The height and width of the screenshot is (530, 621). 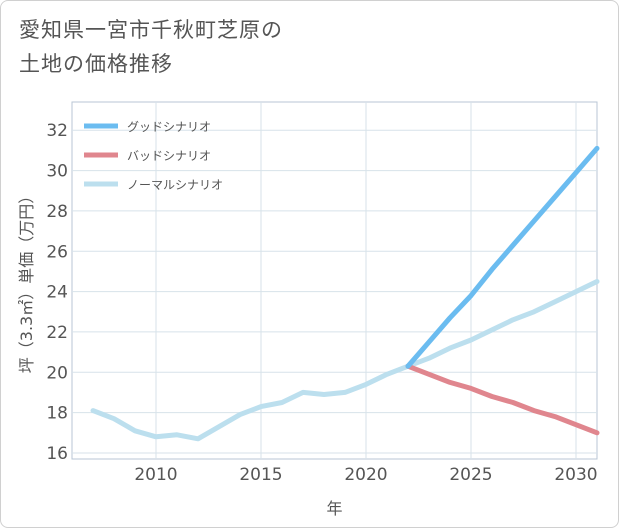 I want to click on legend-label-0: グッドシナリオ, so click(x=169, y=127).